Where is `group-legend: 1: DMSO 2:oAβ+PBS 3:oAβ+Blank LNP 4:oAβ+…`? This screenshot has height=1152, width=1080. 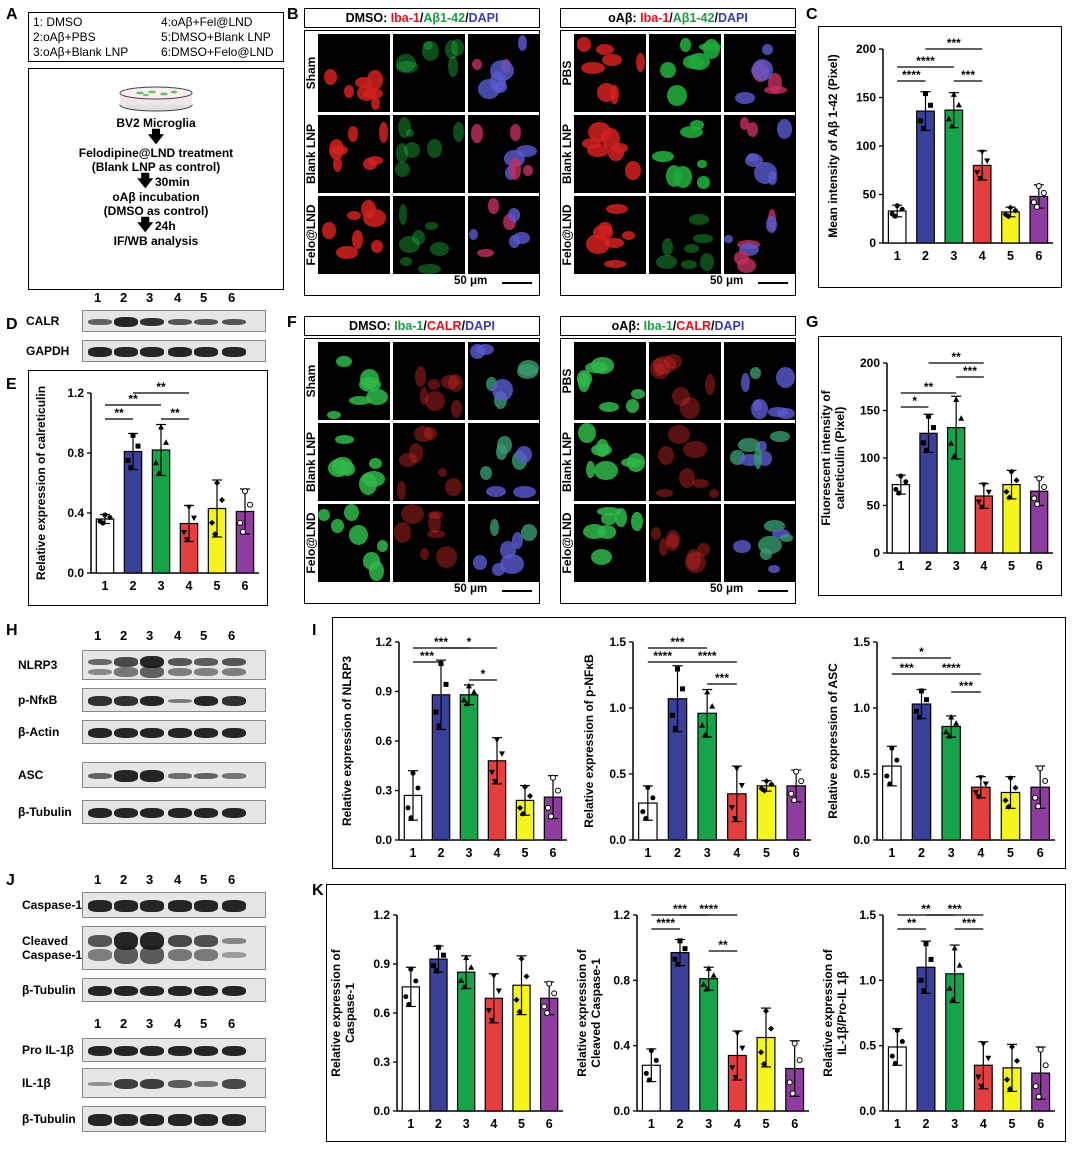
group-legend: 1: DMSO 2:oAβ+PBS 3:oAβ+Blank LNP 4:oAβ+… is located at coordinates (156, 37).